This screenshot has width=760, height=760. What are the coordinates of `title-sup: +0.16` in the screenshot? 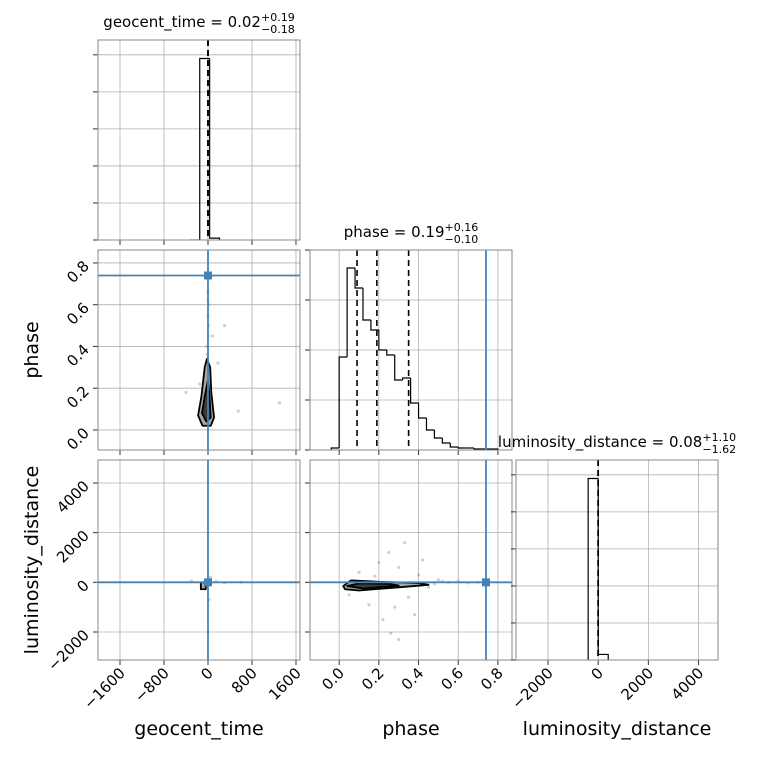 It's located at (462, 227).